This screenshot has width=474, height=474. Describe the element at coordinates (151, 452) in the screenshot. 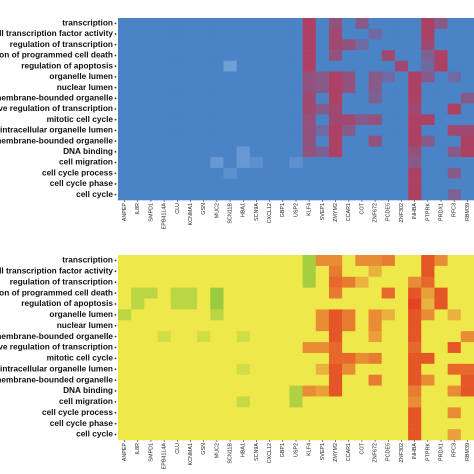

I see `col-label: SMPD1` at that location.